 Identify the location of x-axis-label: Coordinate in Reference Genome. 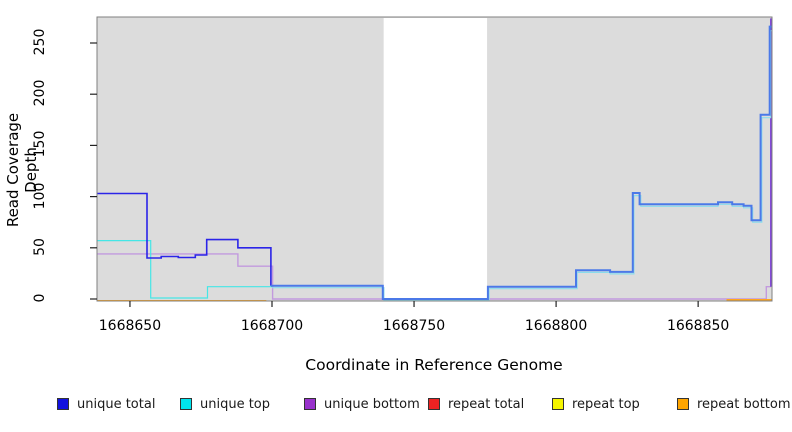
(434, 365).